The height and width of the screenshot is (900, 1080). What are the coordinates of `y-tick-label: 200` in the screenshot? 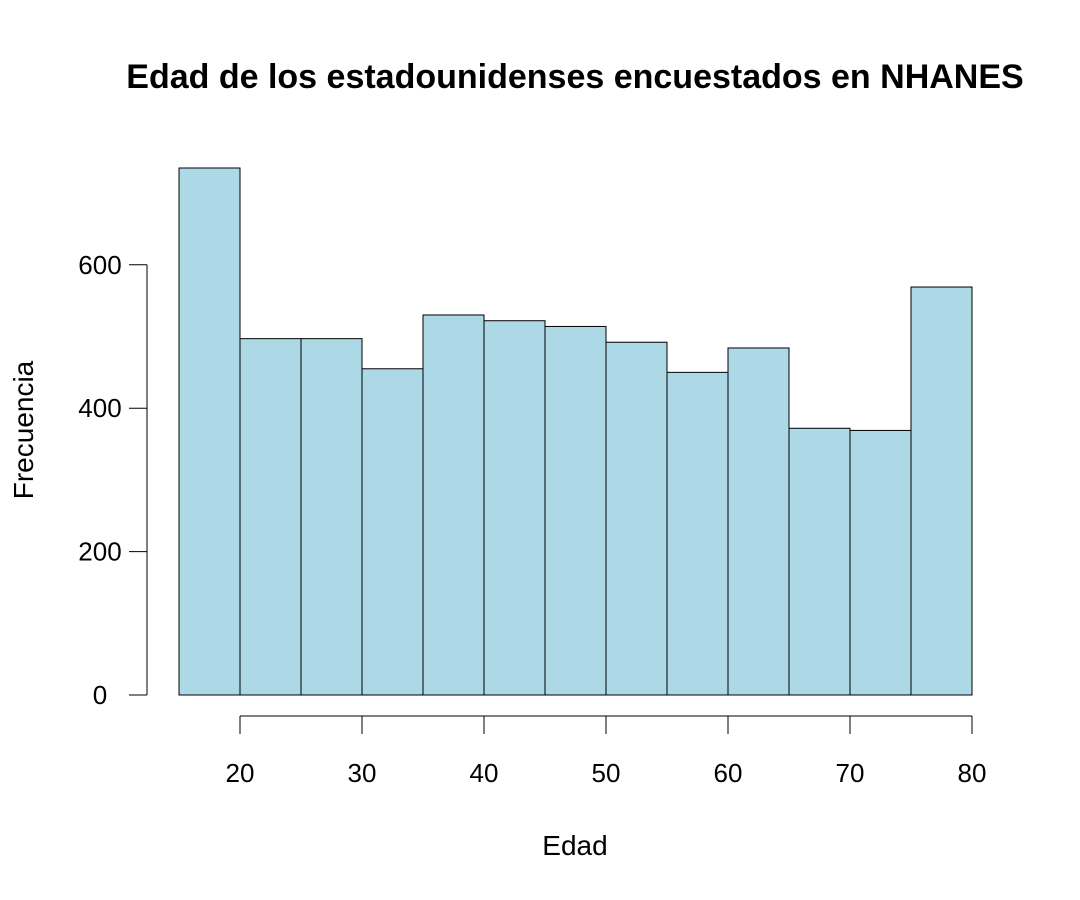 It's located at (99, 552).